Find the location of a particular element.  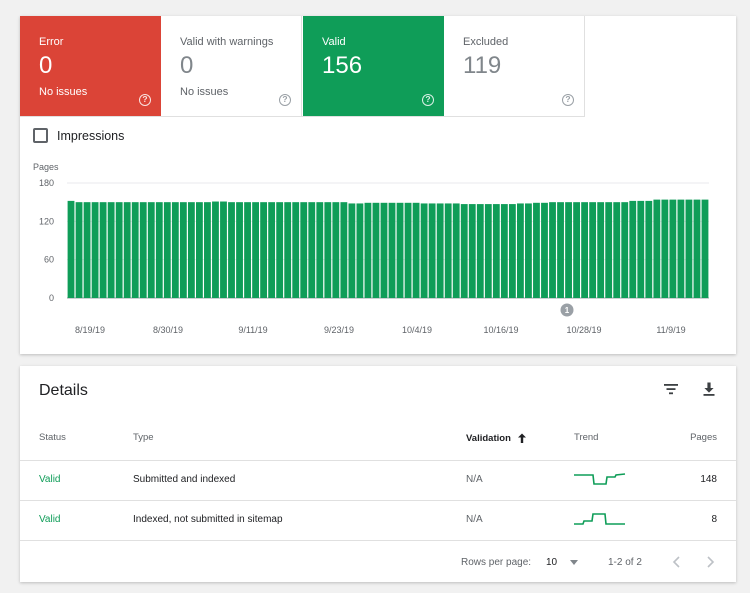

x-tick-label: 8/19/19 is located at coordinates (90, 330).